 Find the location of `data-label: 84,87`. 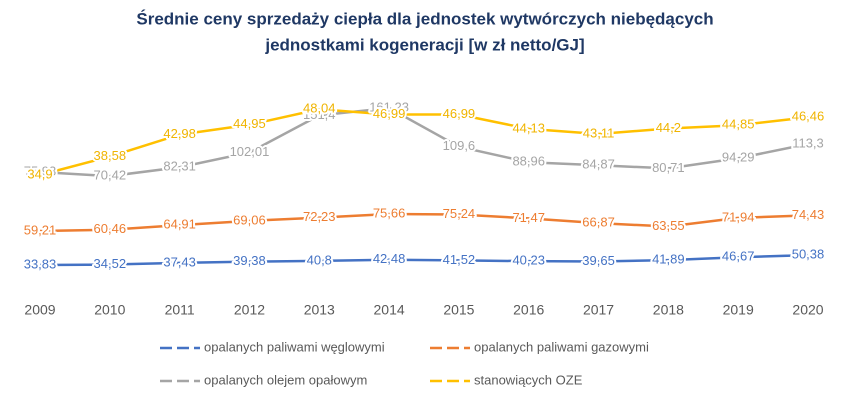

data-label: 84,87 is located at coordinates (598, 164).